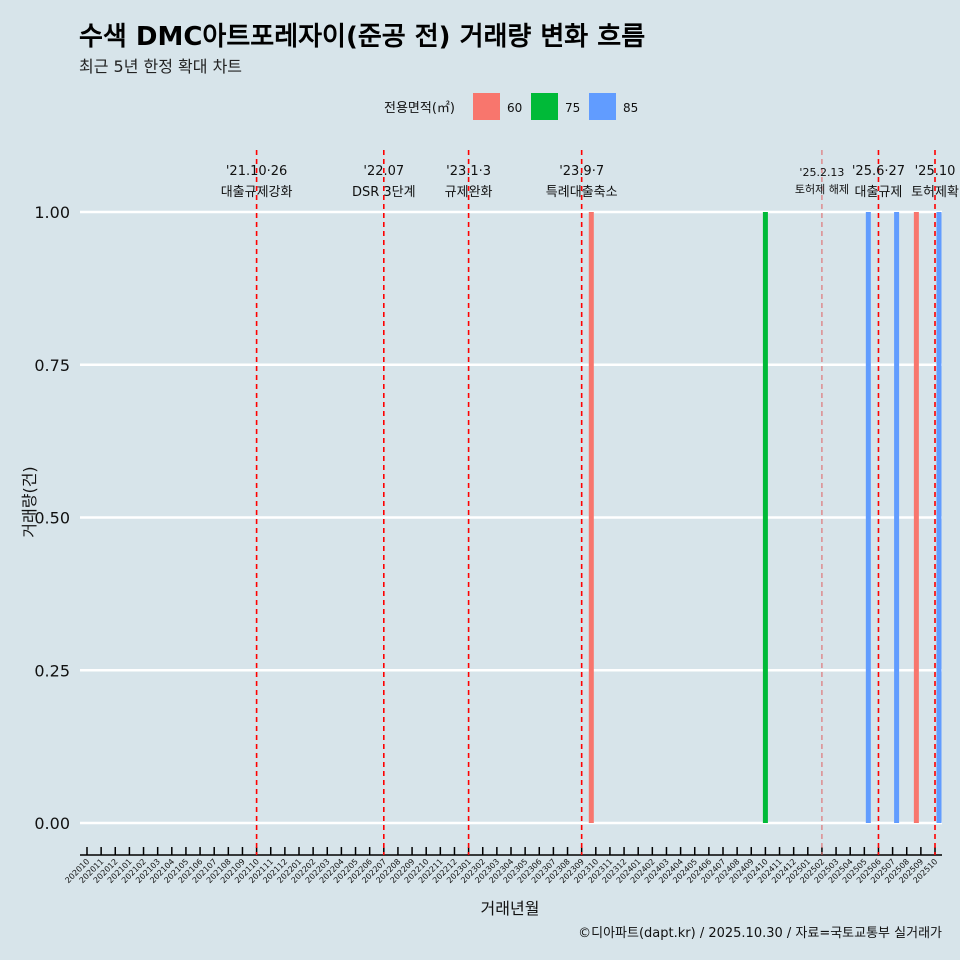 The image size is (960, 960). What do you see at coordinates (52, 365) in the screenshot?
I see `y-tick-label: 0.75` at bounding box center [52, 365].